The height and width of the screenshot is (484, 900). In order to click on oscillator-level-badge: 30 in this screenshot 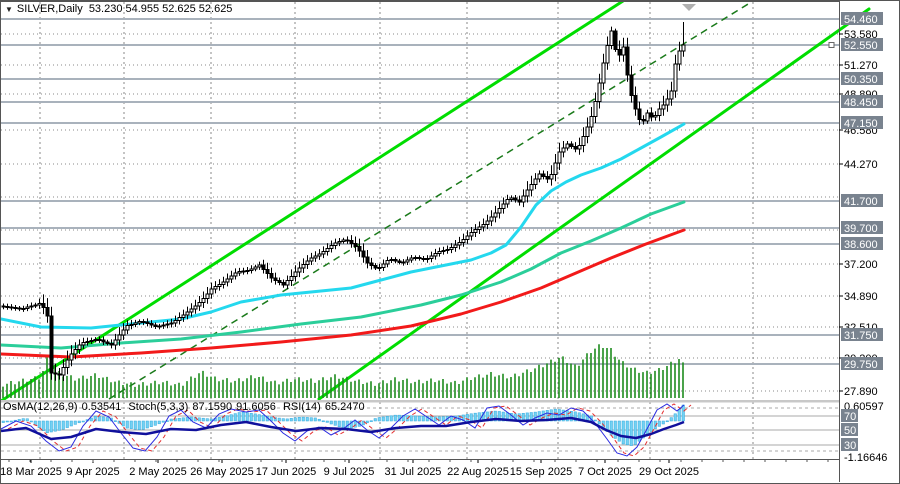, I will do `click(850, 446)`.